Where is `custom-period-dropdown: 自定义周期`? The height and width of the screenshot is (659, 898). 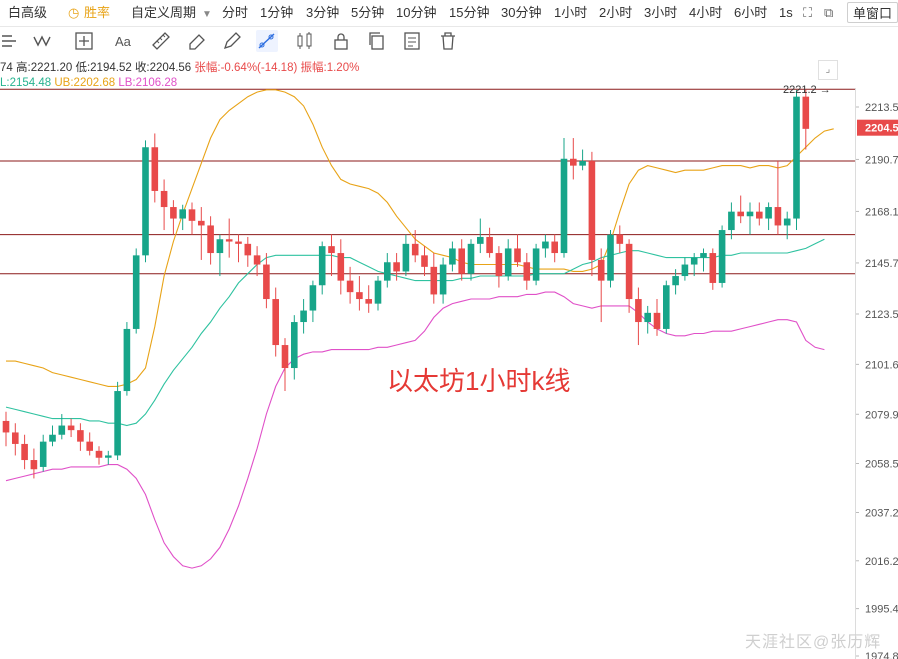
custom-period-dropdown: 自定义周期 is located at coordinates (164, 12).